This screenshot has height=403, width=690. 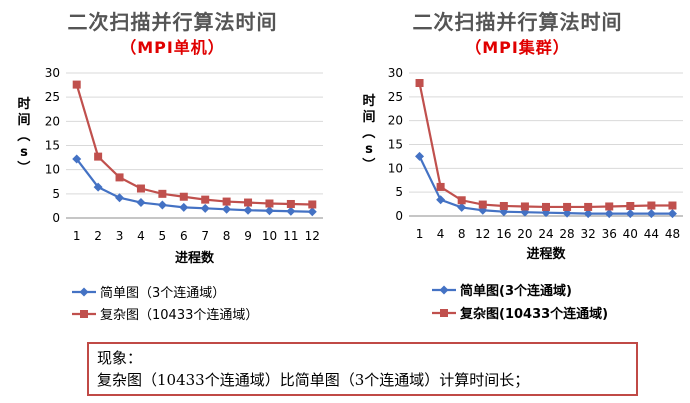 I want to click on x-tick-label: 36, so click(x=609, y=234).